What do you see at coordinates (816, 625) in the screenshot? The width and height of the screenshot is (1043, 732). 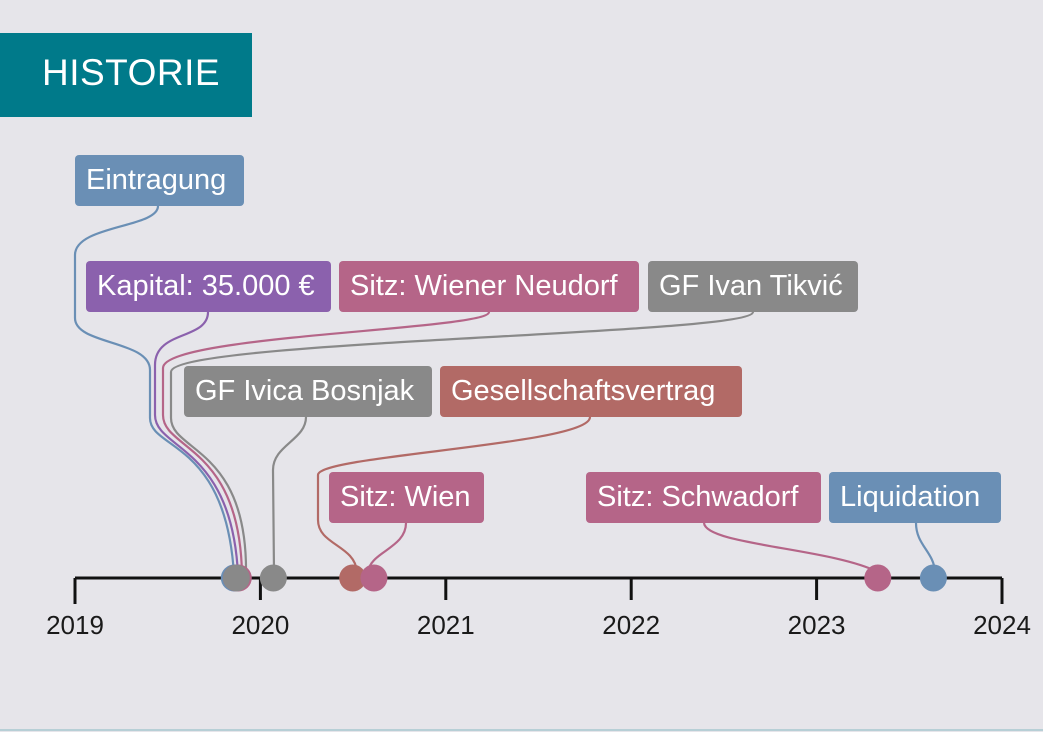 I see `year-label: 2023` at bounding box center [816, 625].